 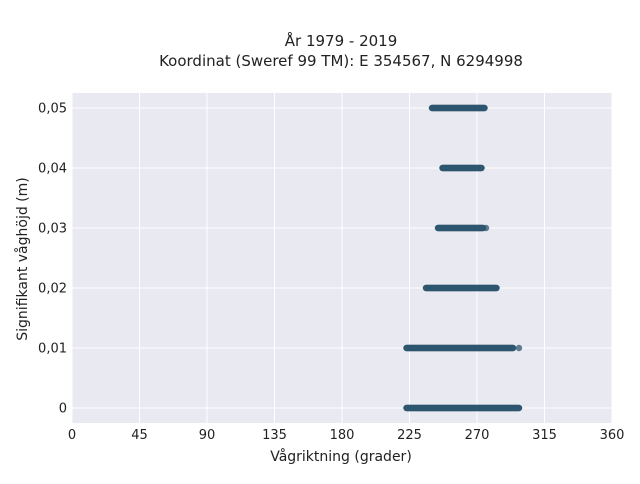 What do you see at coordinates (342, 435) in the screenshot?
I see `x-tick-label: 180` at bounding box center [342, 435].